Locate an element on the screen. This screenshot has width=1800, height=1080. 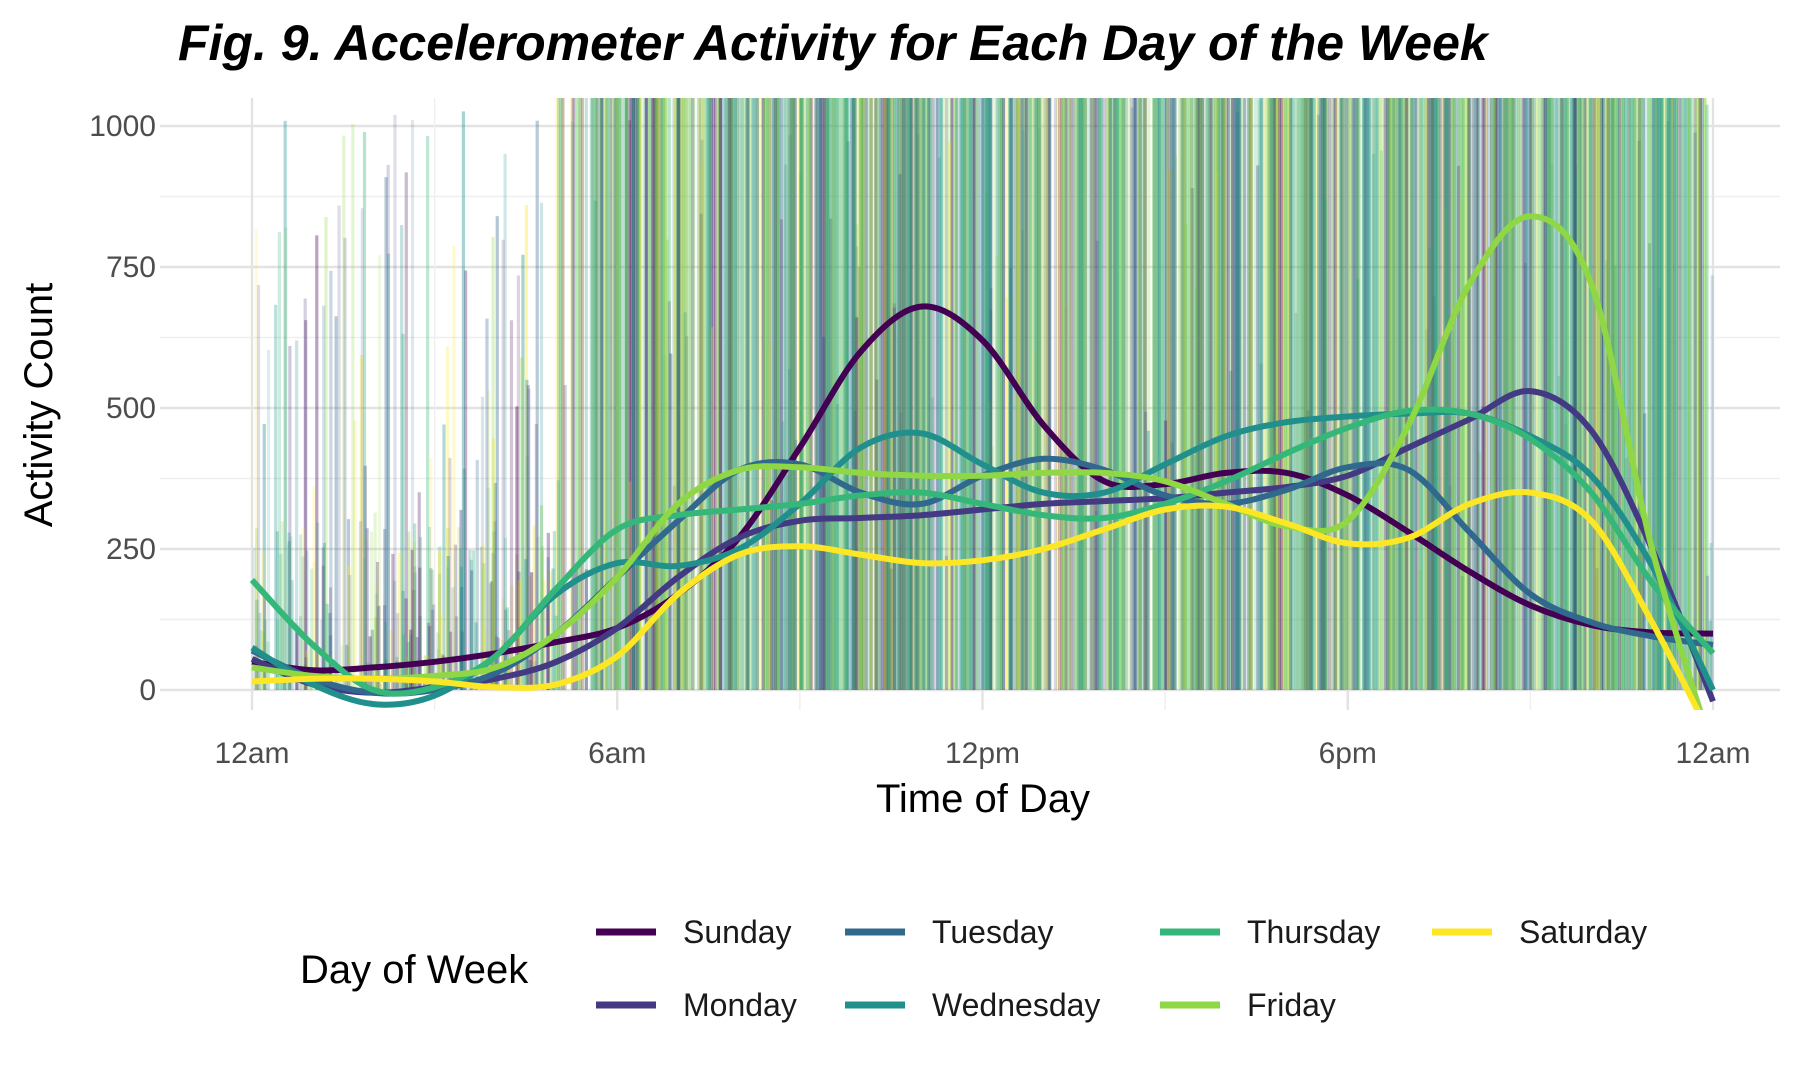
x-tick-label: 6am is located at coordinates (617, 753).